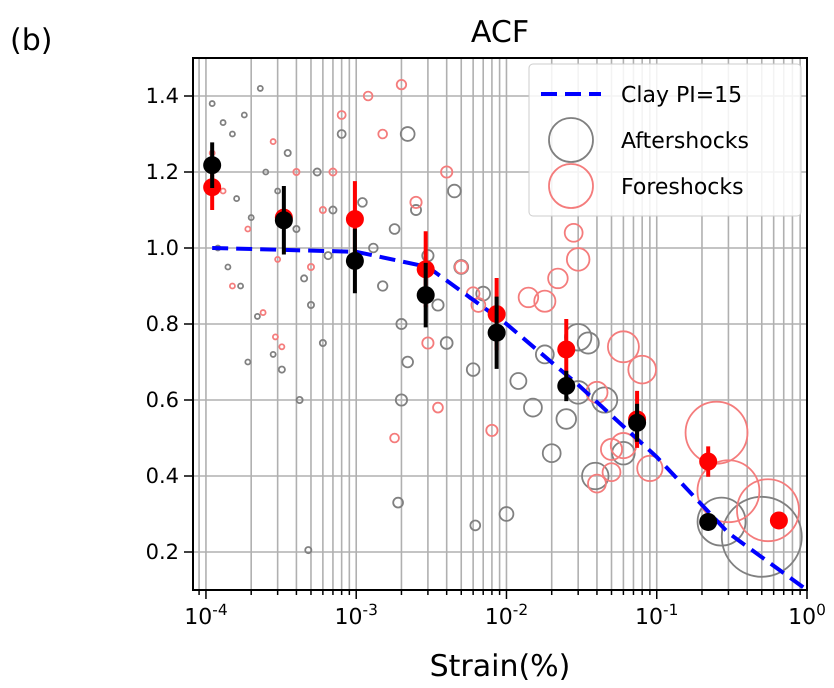  Describe the element at coordinates (500, 32) in the screenshot. I see `chart-title: ACF` at that location.